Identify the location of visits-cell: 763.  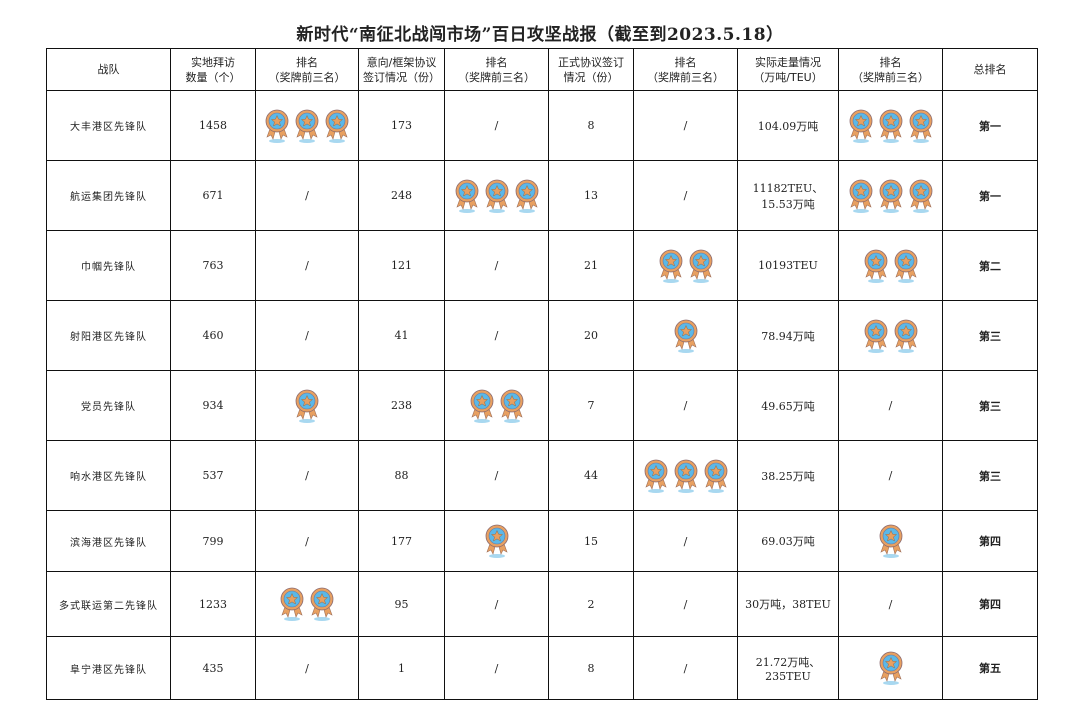
(213, 265).